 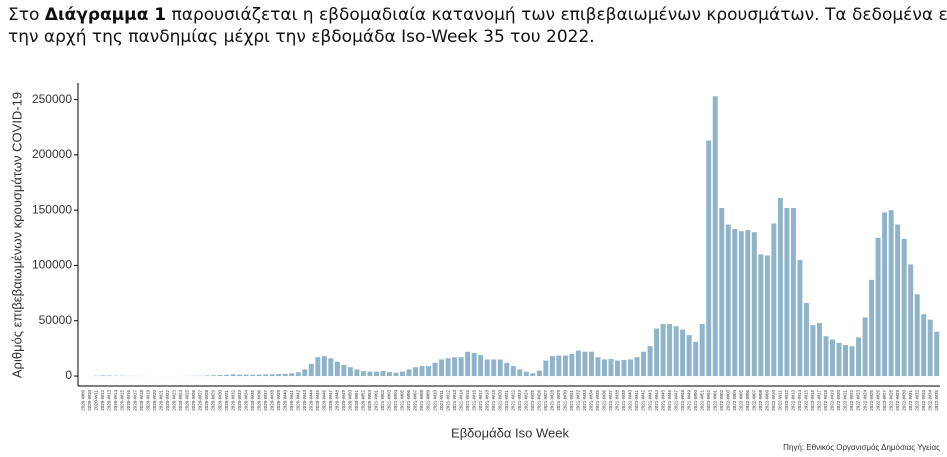 What do you see at coordinates (519, 400) in the screenshot?
I see `x-tick-label: 2021-W23` at bounding box center [519, 400].